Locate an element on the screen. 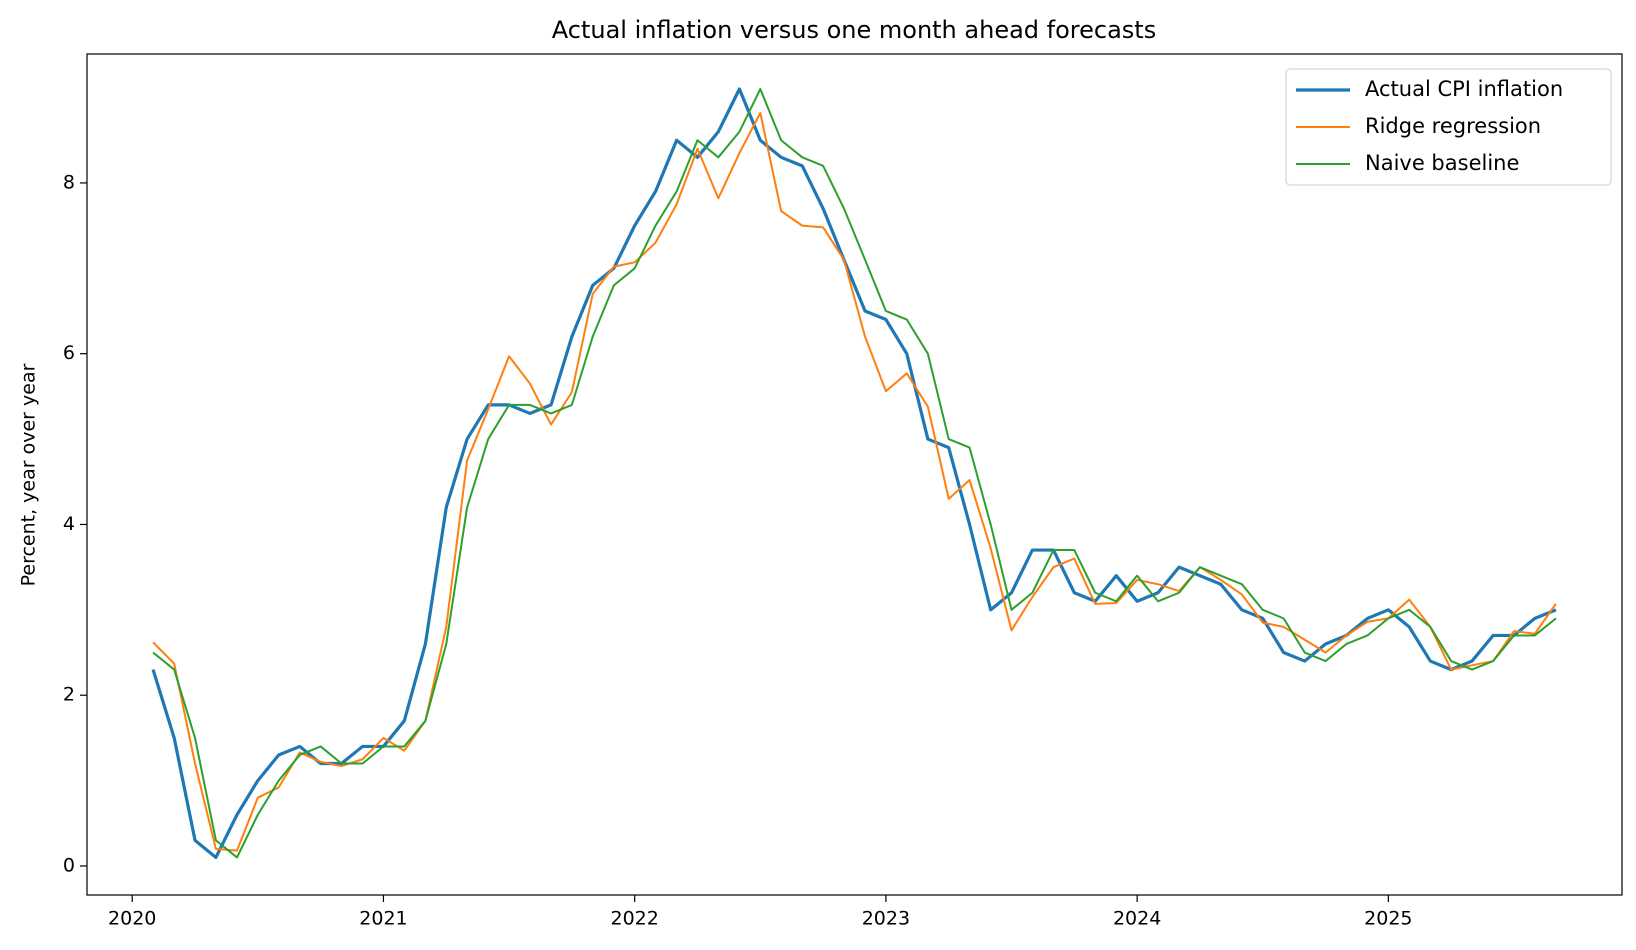 This screenshot has width=1636, height=950. y-tick-label: 0 is located at coordinates (69, 865).